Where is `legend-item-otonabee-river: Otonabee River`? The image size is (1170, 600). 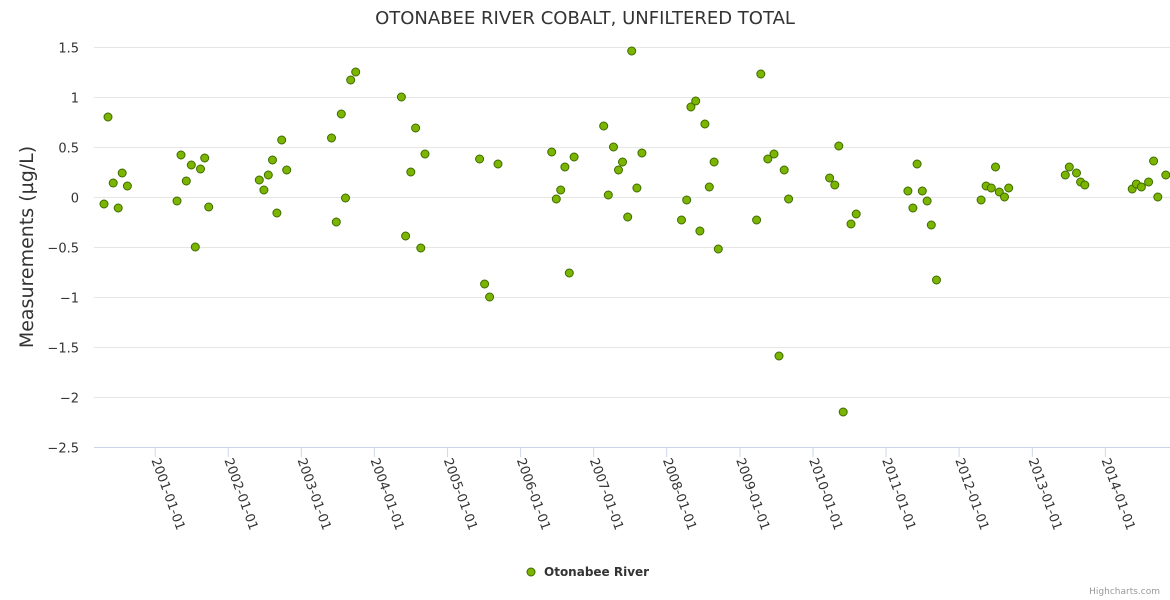
legend-item-otonabee-river: Otonabee River is located at coordinates (596, 572).